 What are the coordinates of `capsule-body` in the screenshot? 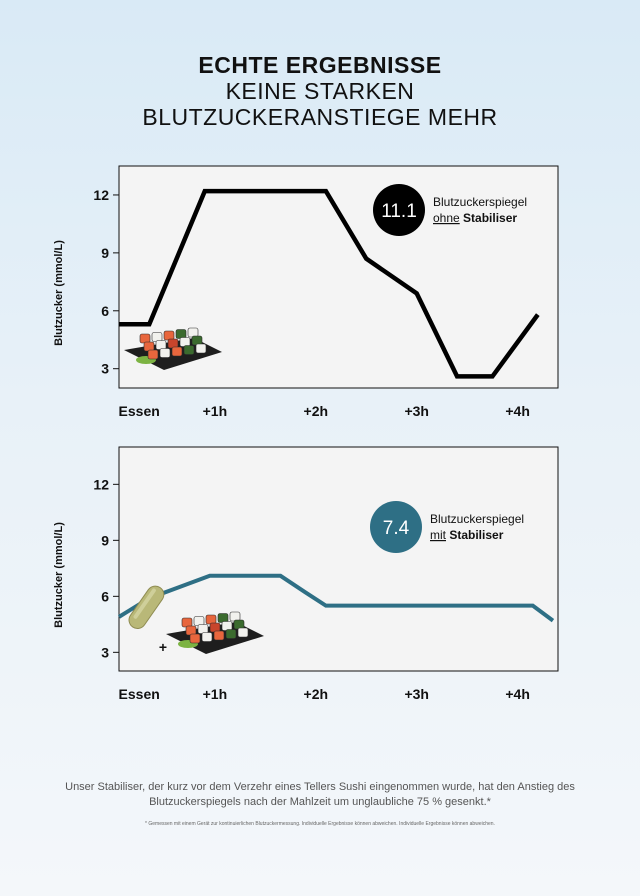 It's located at (146, 607).